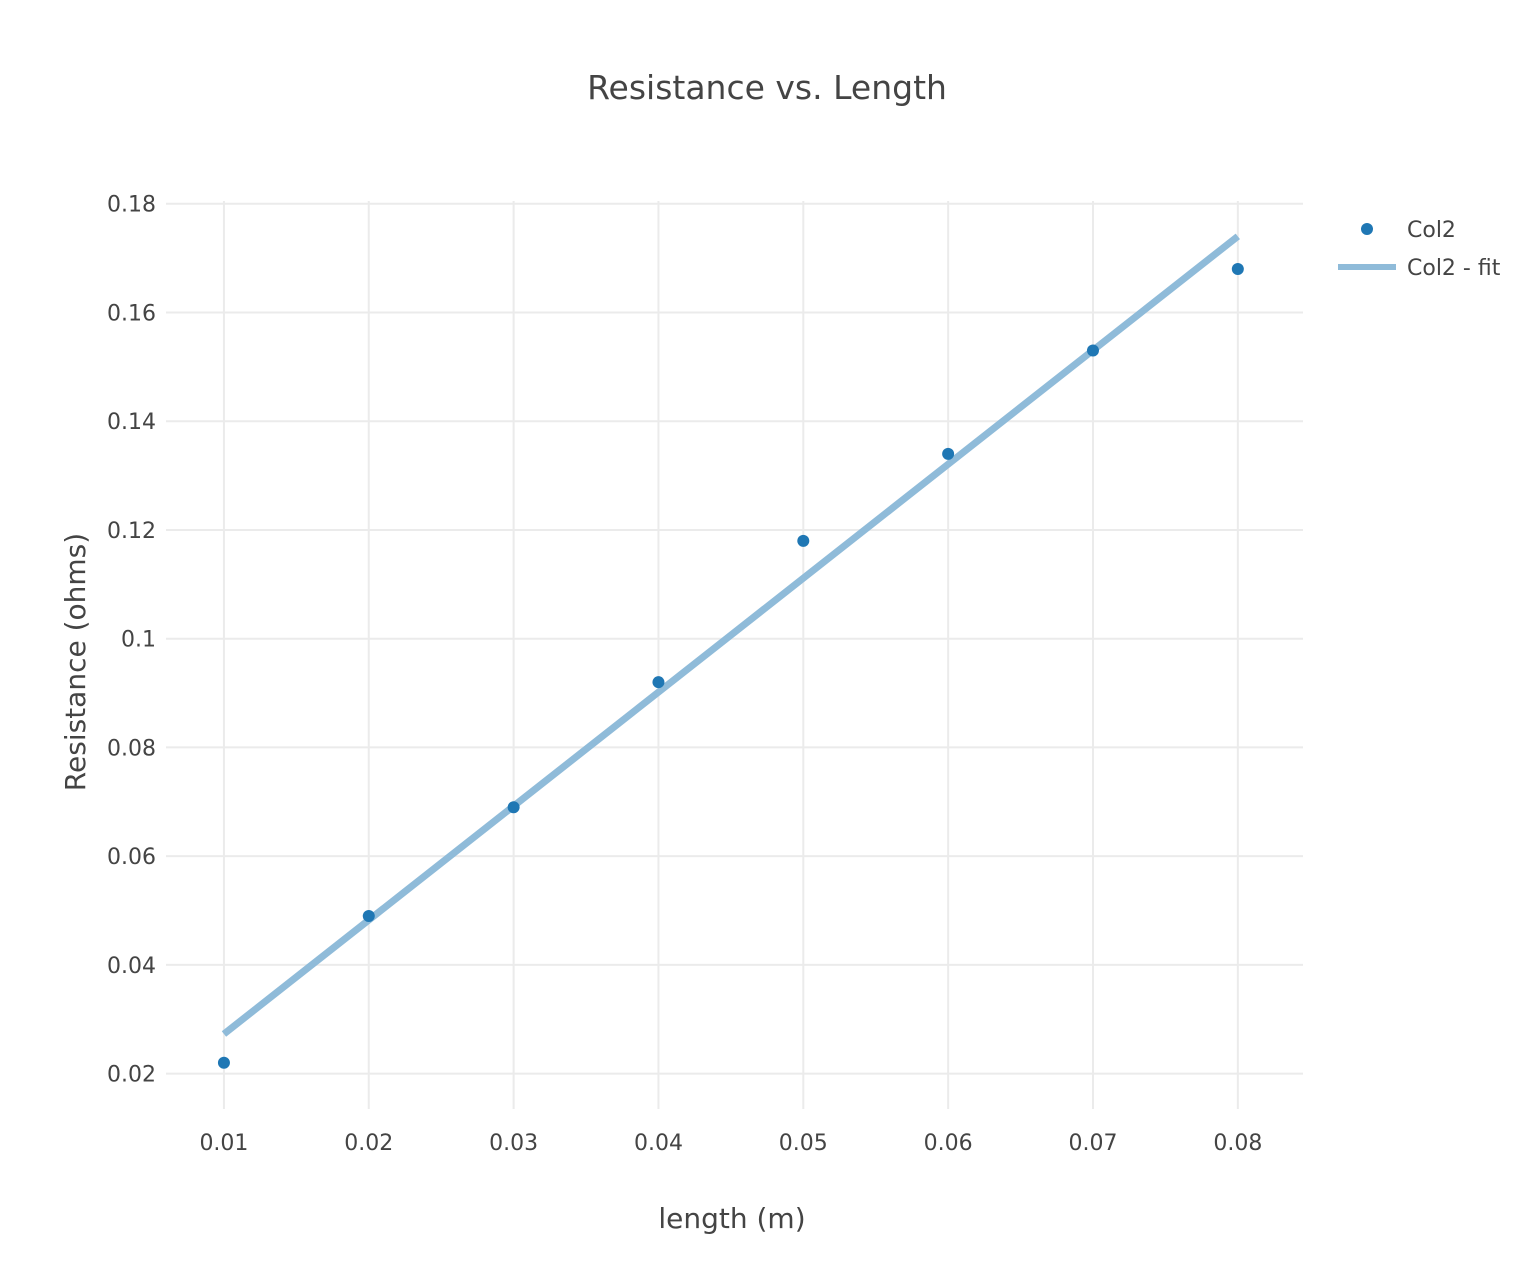  What do you see at coordinates (731, 1218) in the screenshot?
I see `x-axis-title: length (m)` at bounding box center [731, 1218].